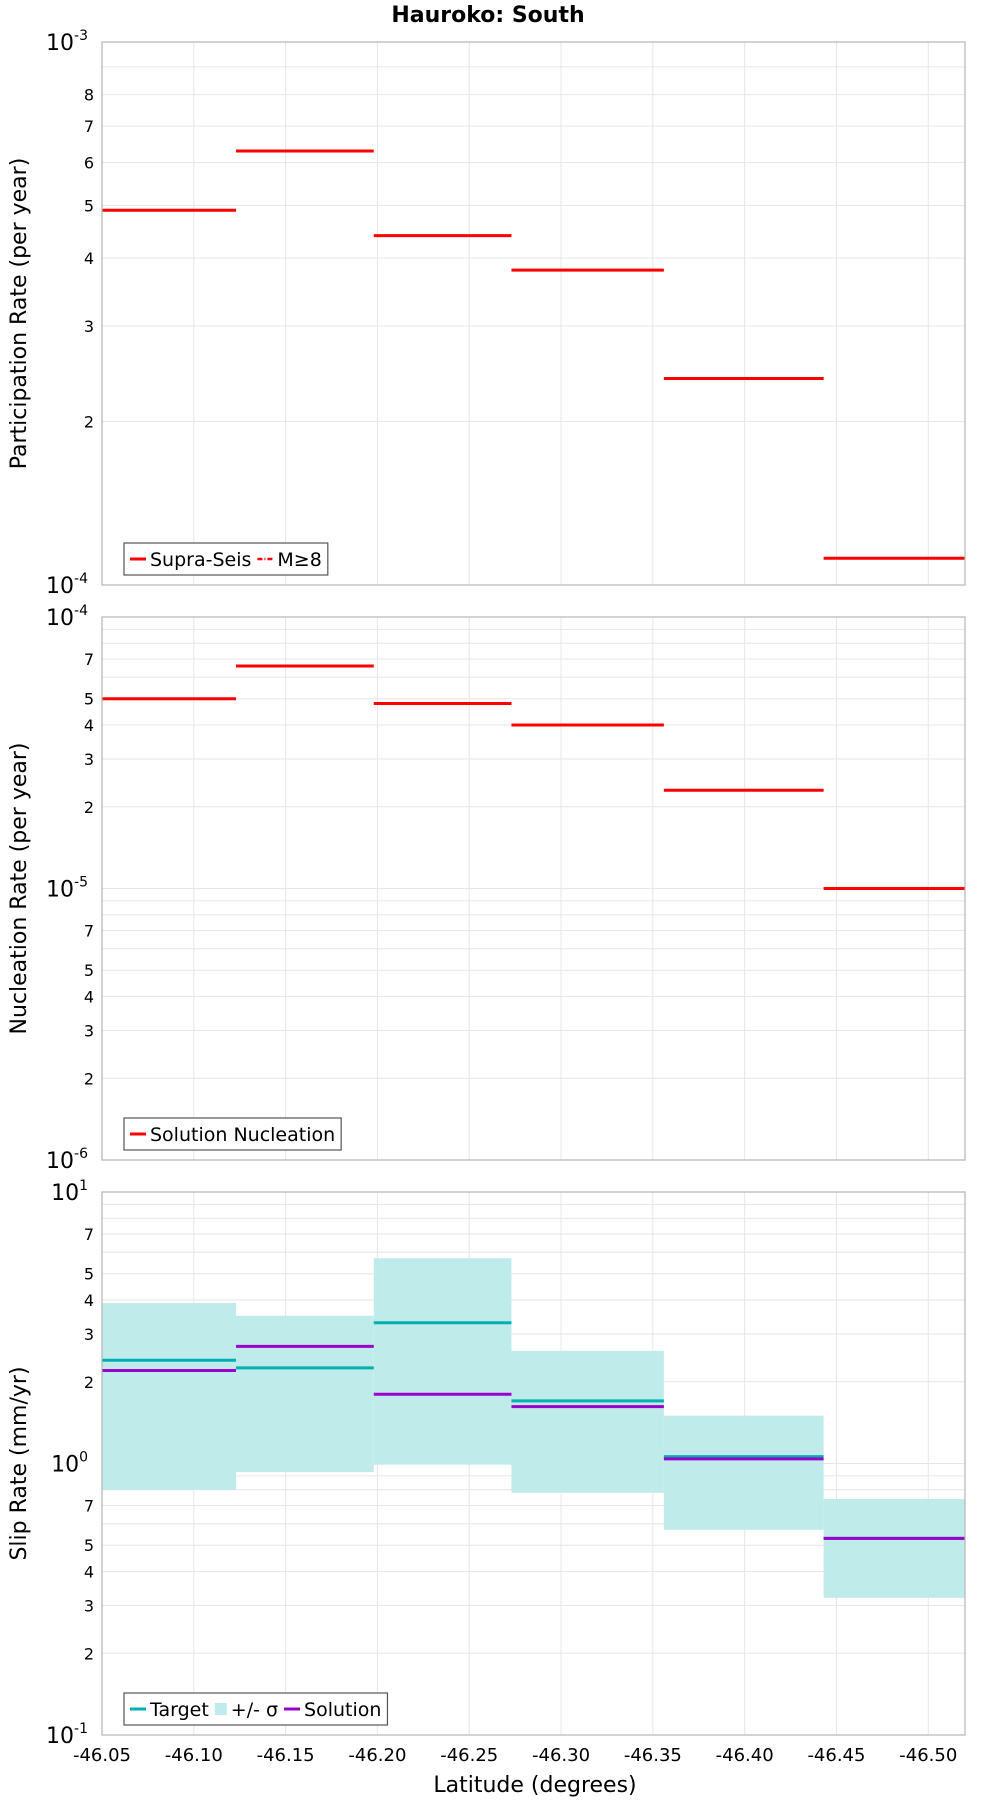 The height and width of the screenshot is (1800, 1000). Describe the element at coordinates (89, 95) in the screenshot. I see `y-tick-label: 8` at that location.